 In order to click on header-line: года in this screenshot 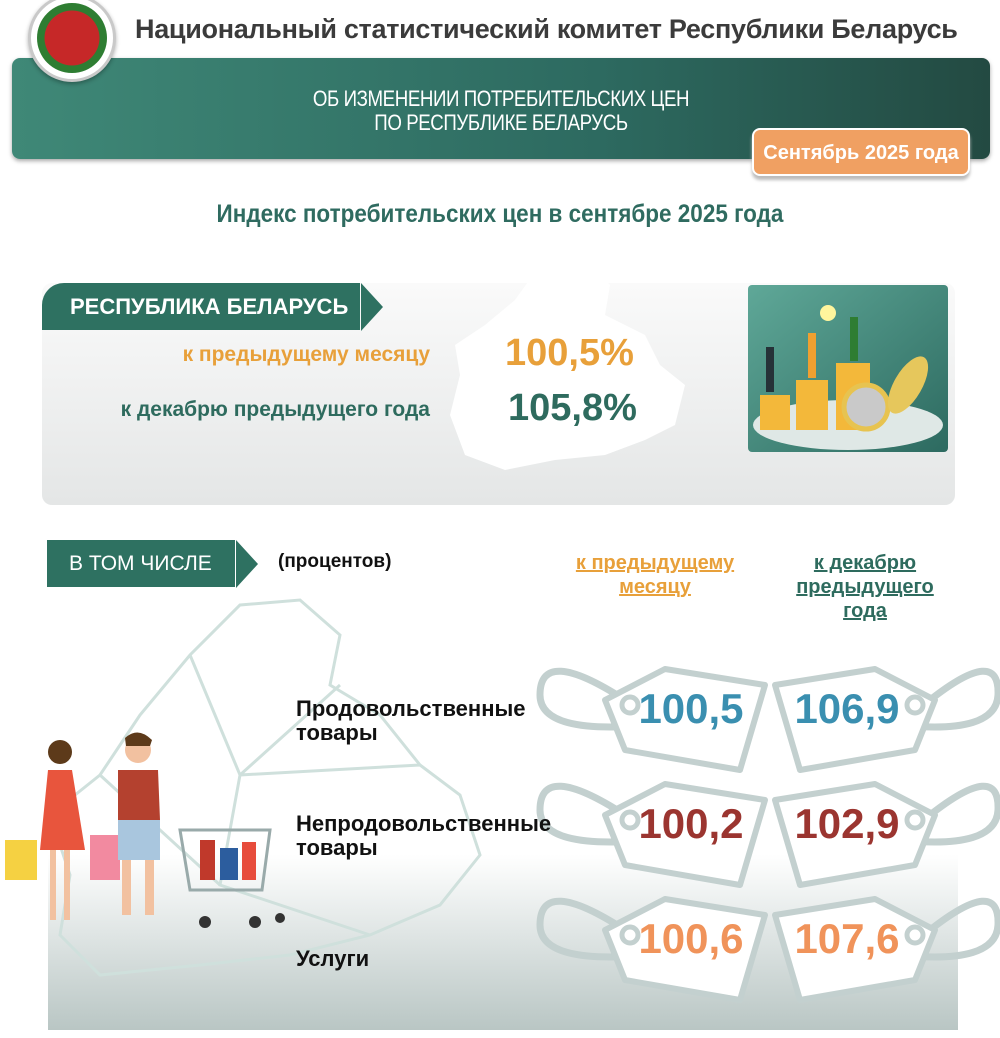, I will do `click(865, 611)`.